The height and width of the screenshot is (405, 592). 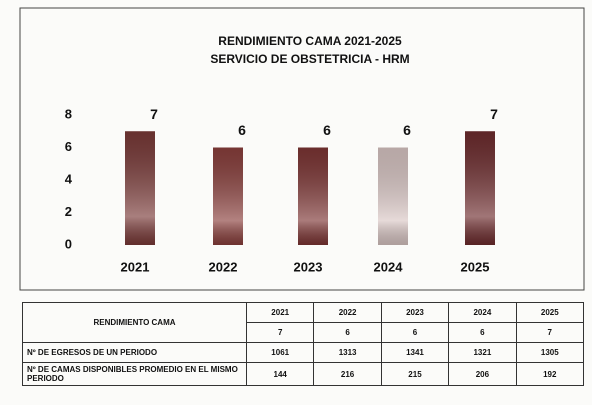 I want to click on y-tick-label: 6, so click(x=68, y=146).